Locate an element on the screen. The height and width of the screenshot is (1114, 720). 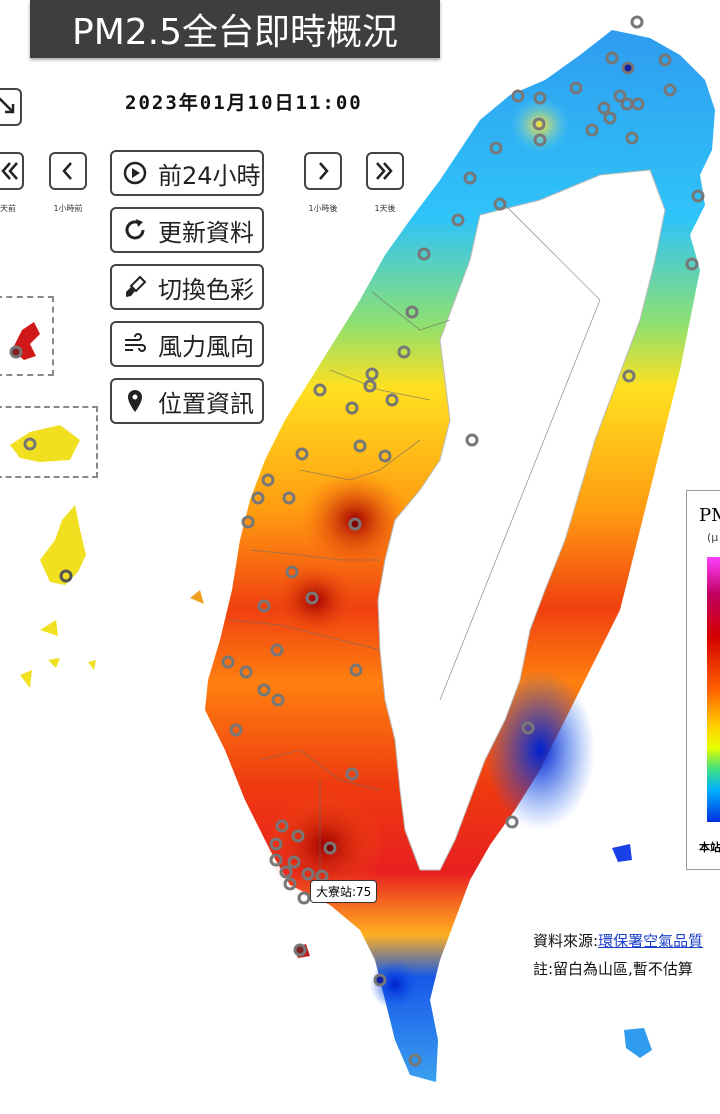
play-24h-label: 前24小時 is located at coordinates (209, 175).